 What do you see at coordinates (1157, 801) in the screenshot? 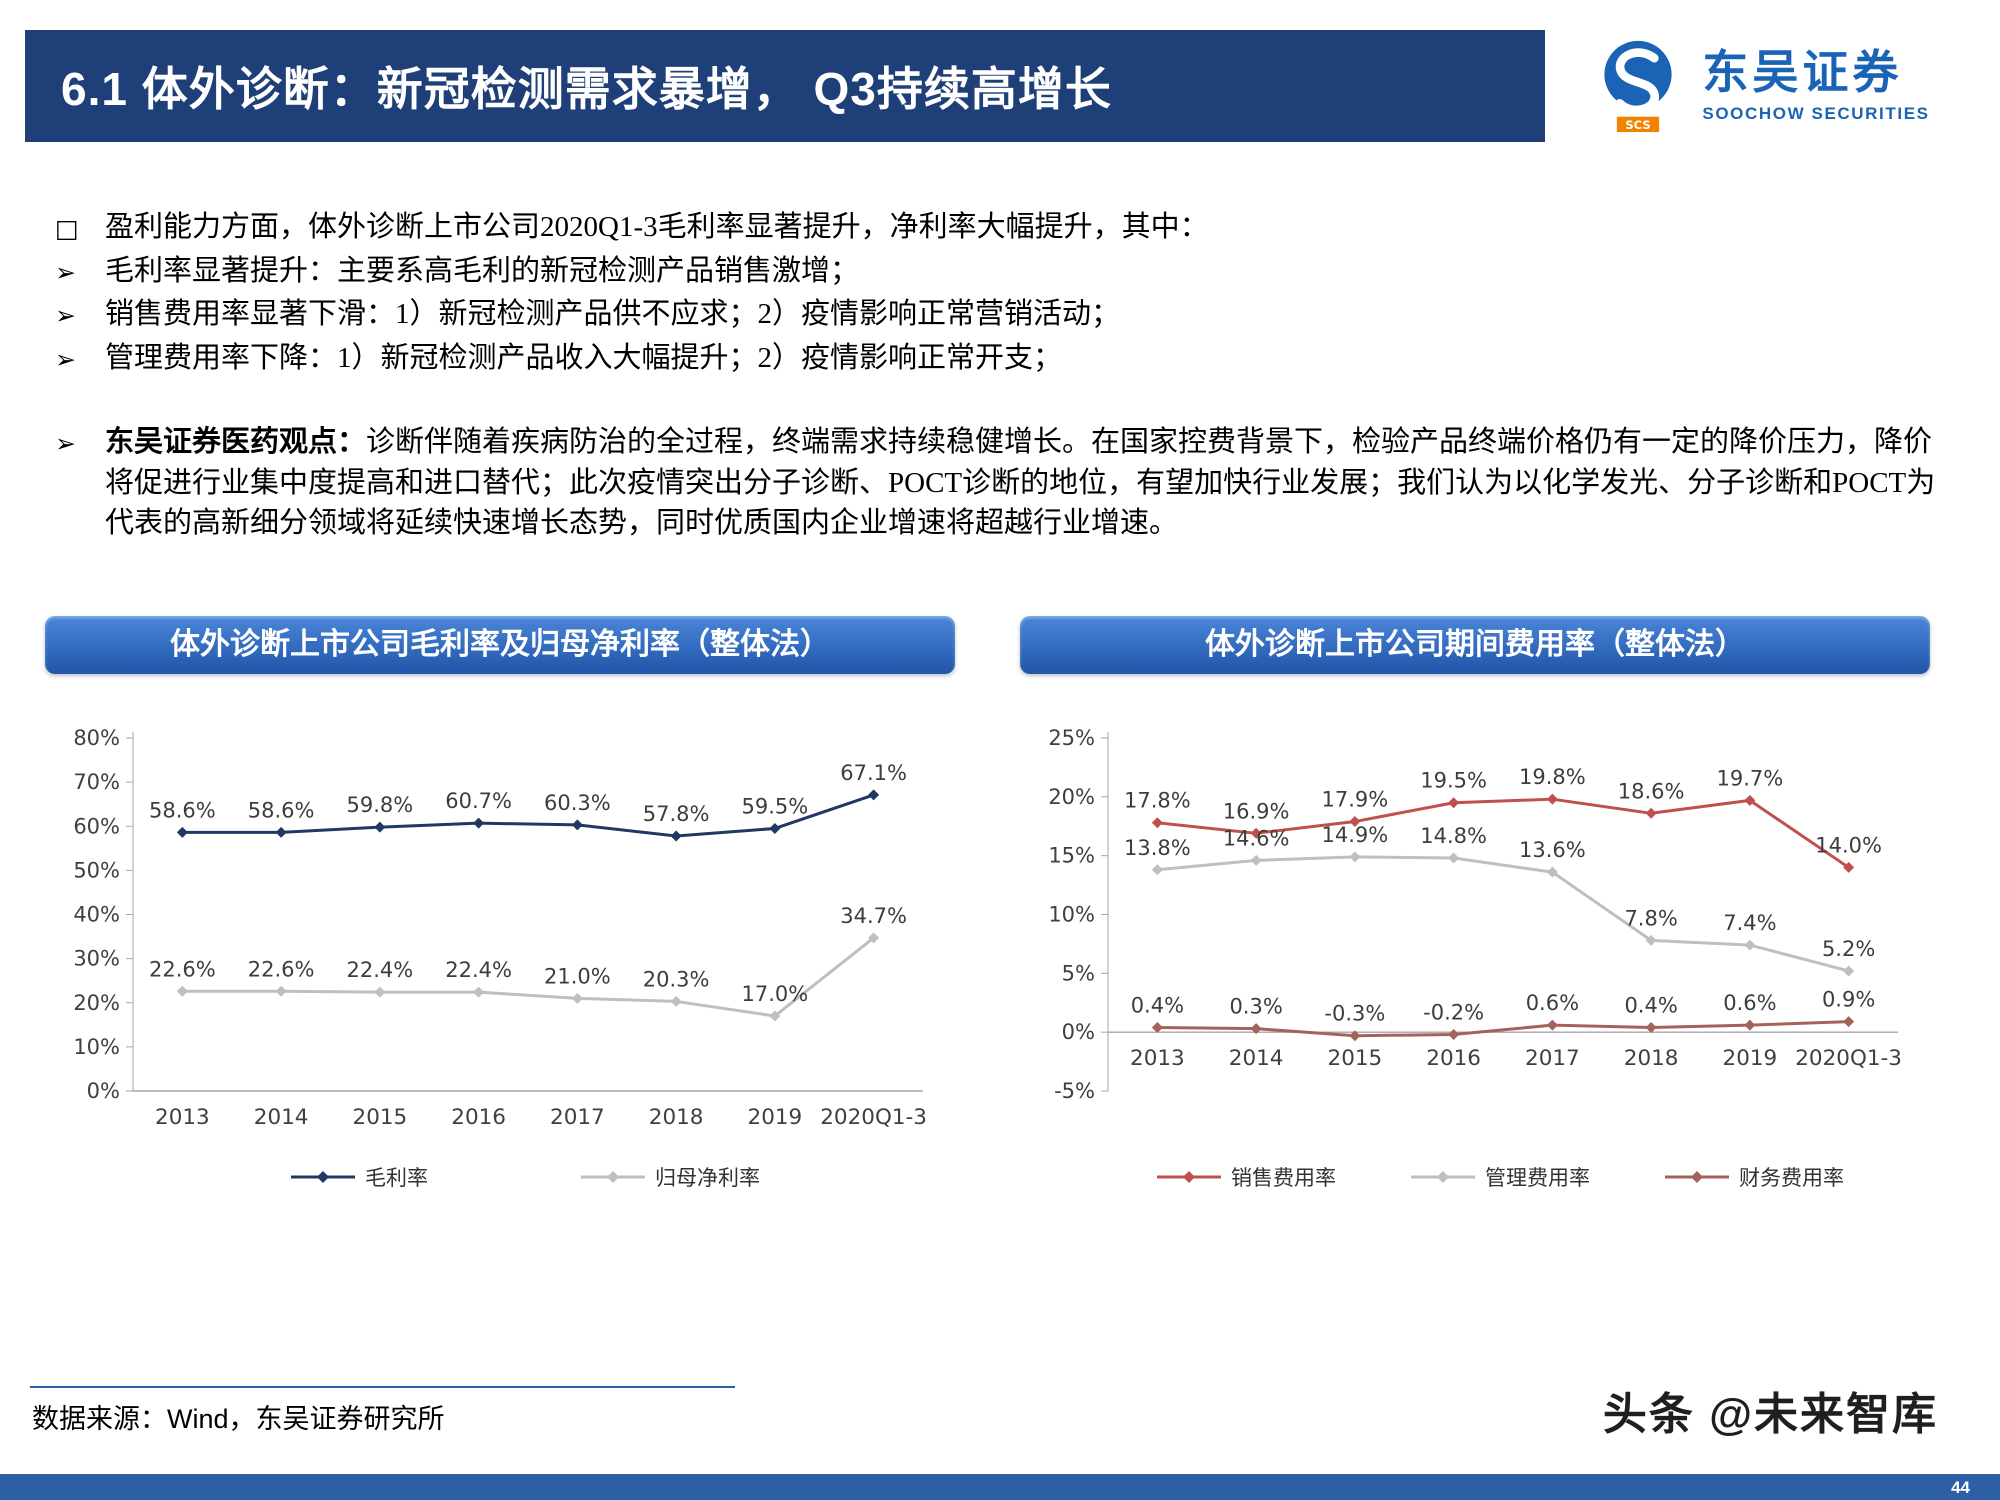
I see `svg-text: 17.8%` at bounding box center [1157, 801].